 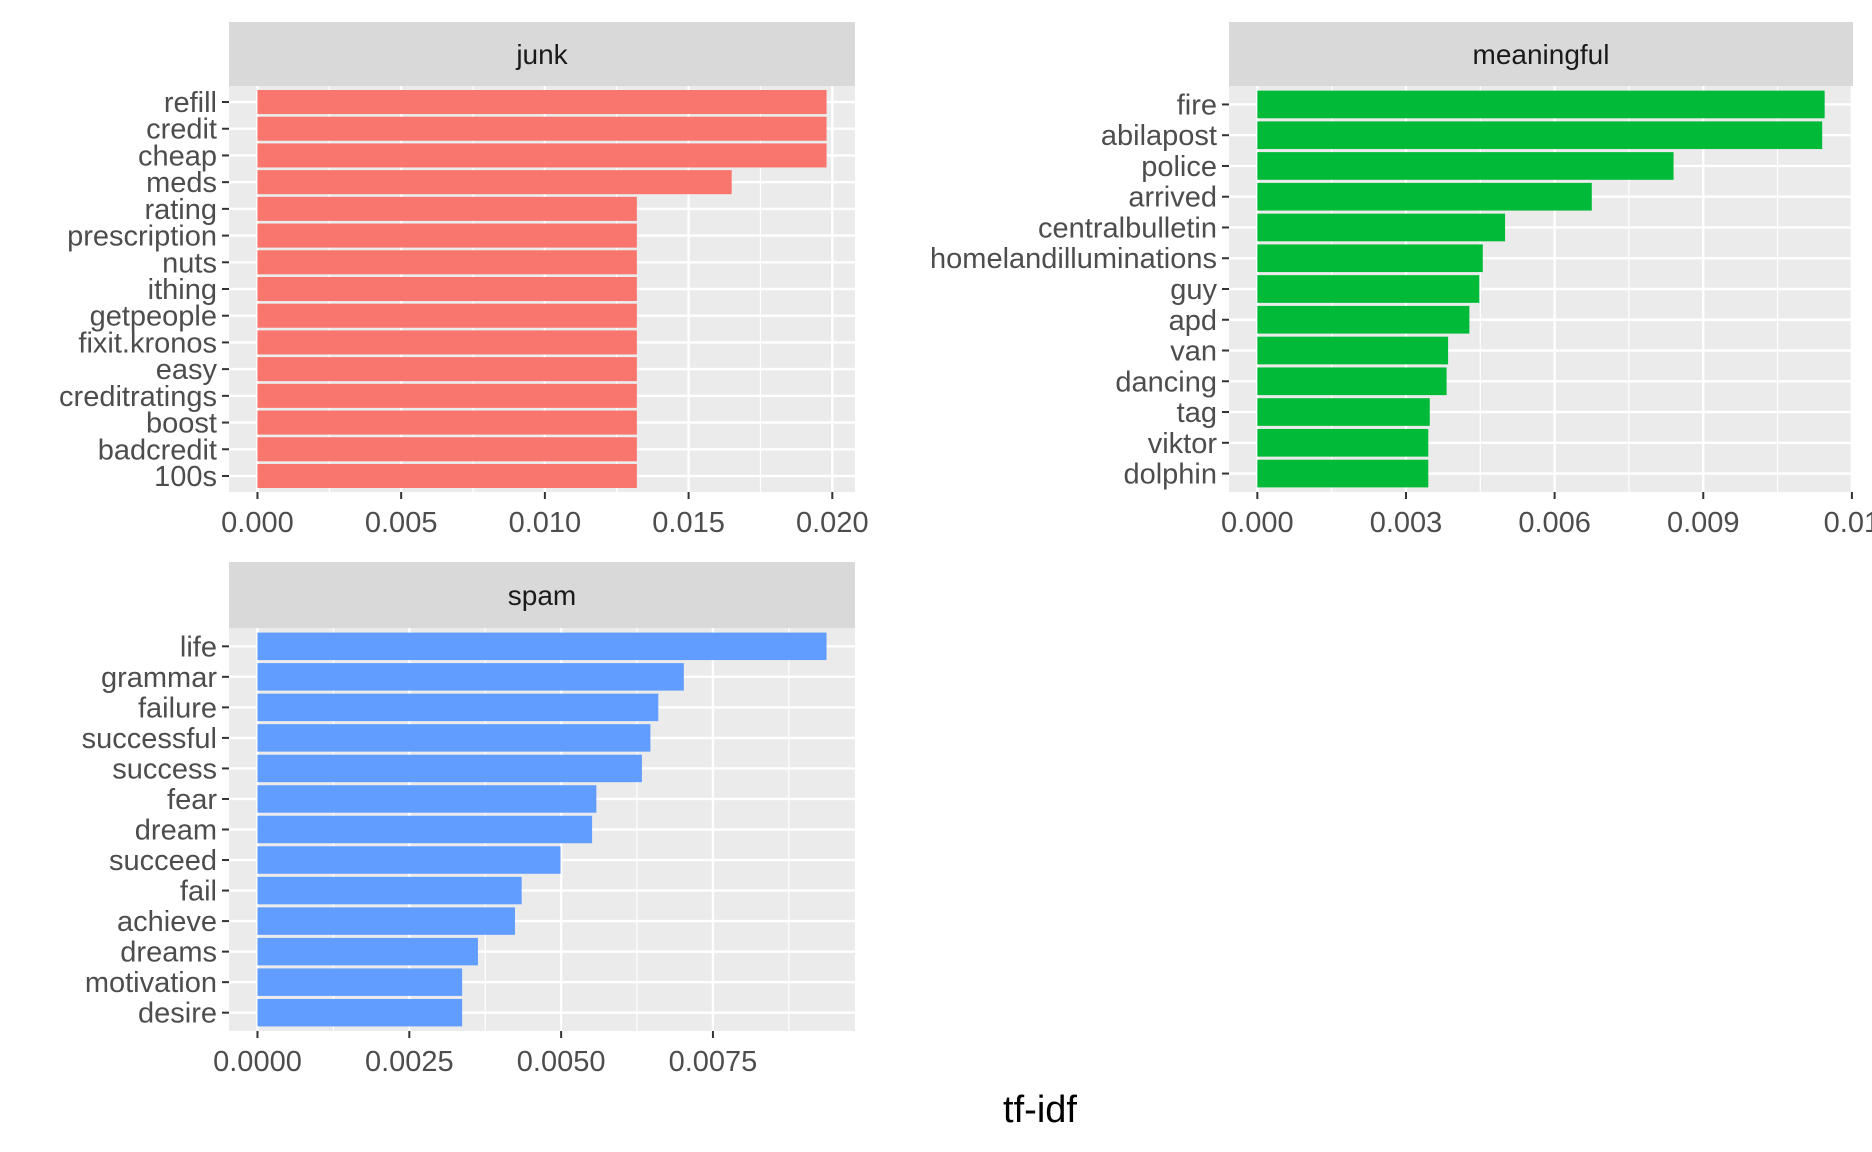 What do you see at coordinates (181, 183) in the screenshot?
I see `y-tick-label: meds` at bounding box center [181, 183].